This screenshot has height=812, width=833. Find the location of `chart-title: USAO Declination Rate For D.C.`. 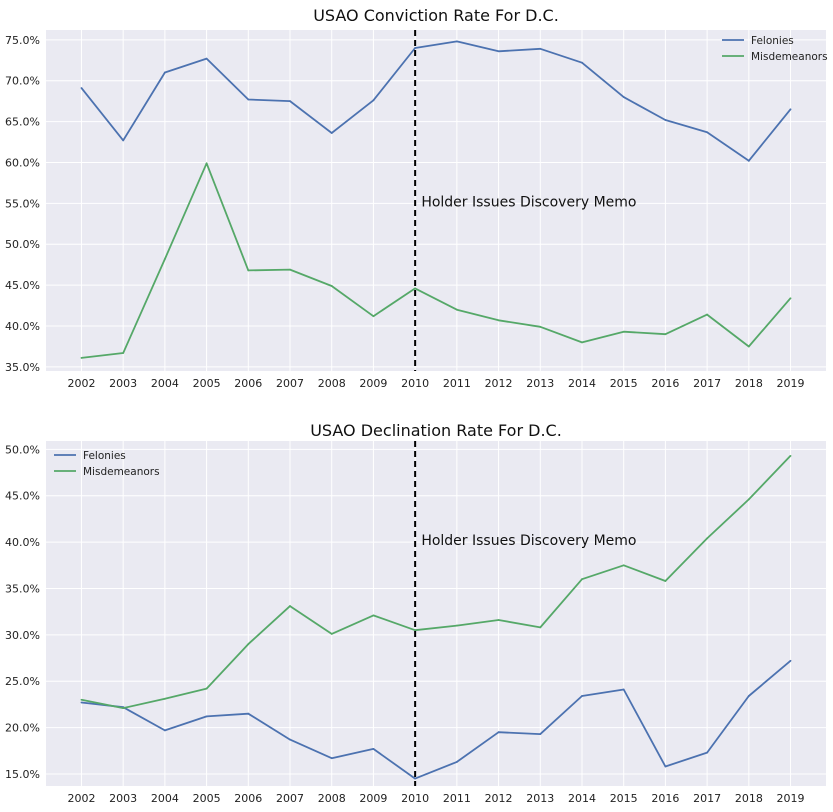

chart-title: USAO Declination Rate For D.C. is located at coordinates (436, 430).